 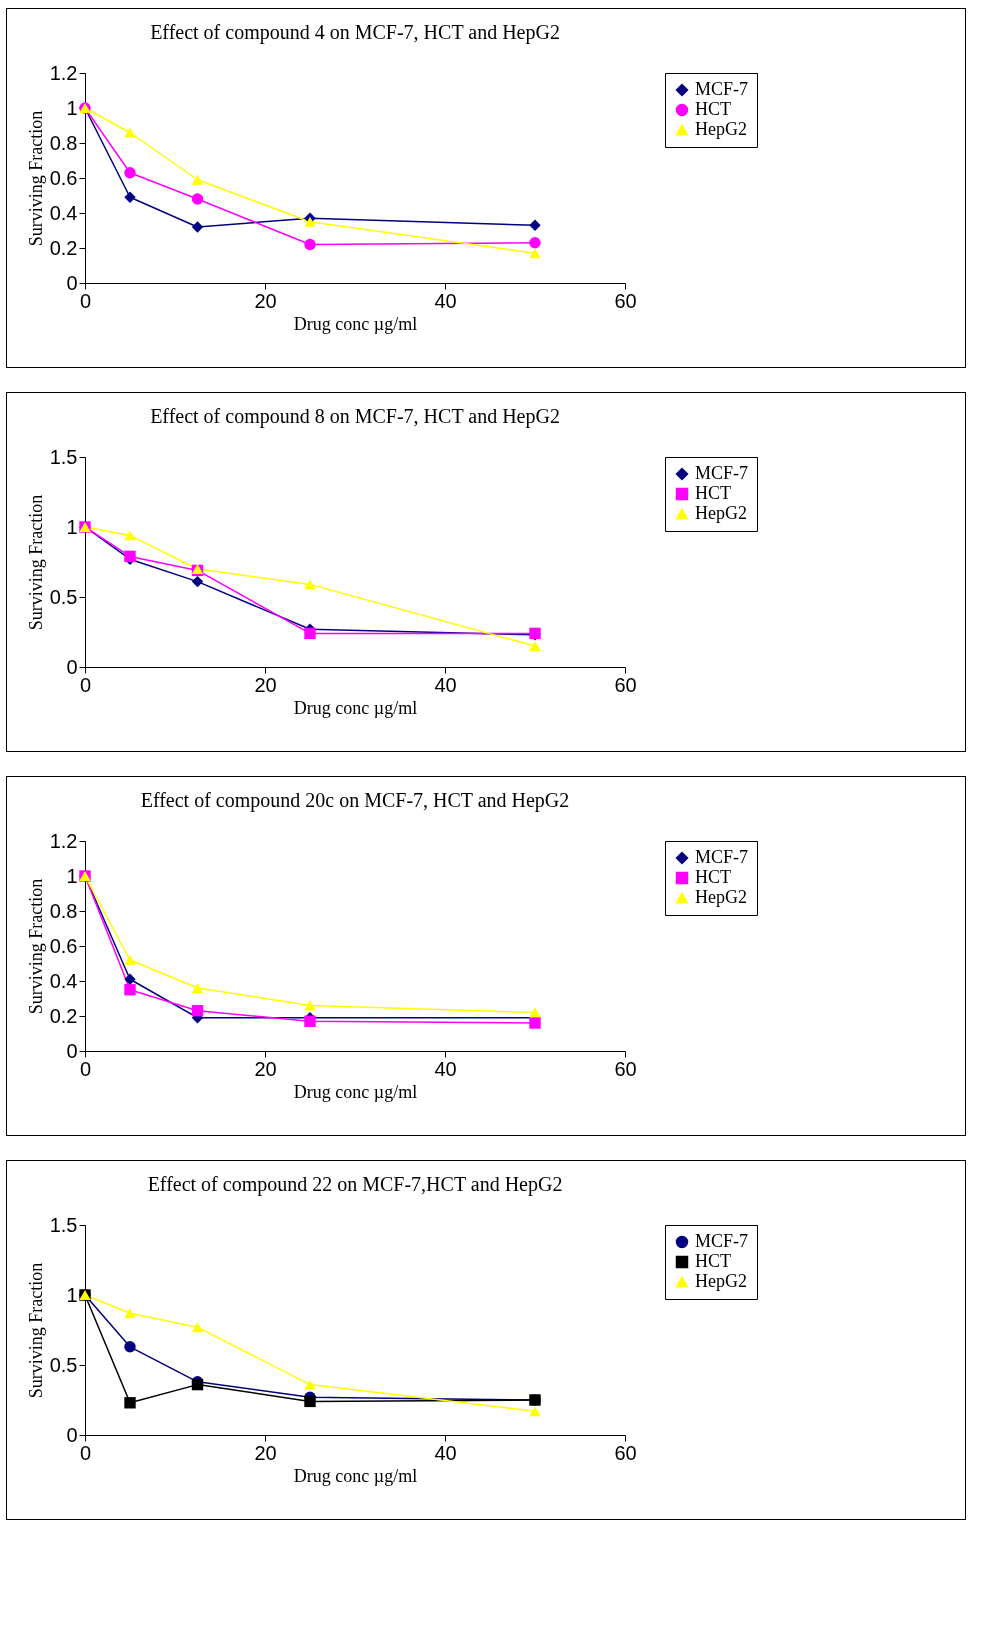 I want to click on chart-title: Effect of compound 8 on MCF-7, HCT and HepG2, so click(x=355, y=416).